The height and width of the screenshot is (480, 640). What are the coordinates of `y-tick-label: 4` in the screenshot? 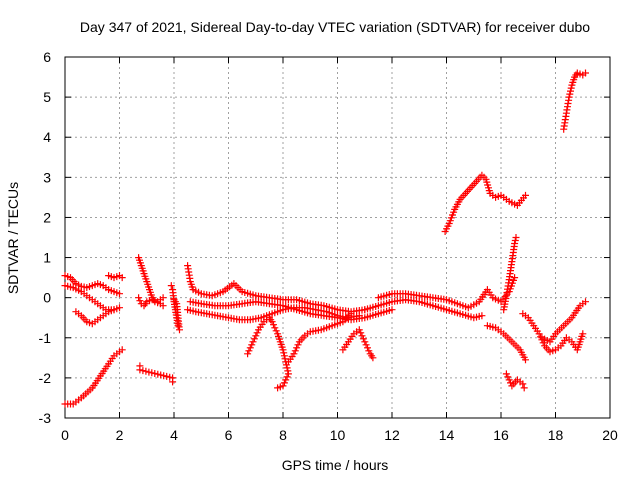 It's located at (47, 137).